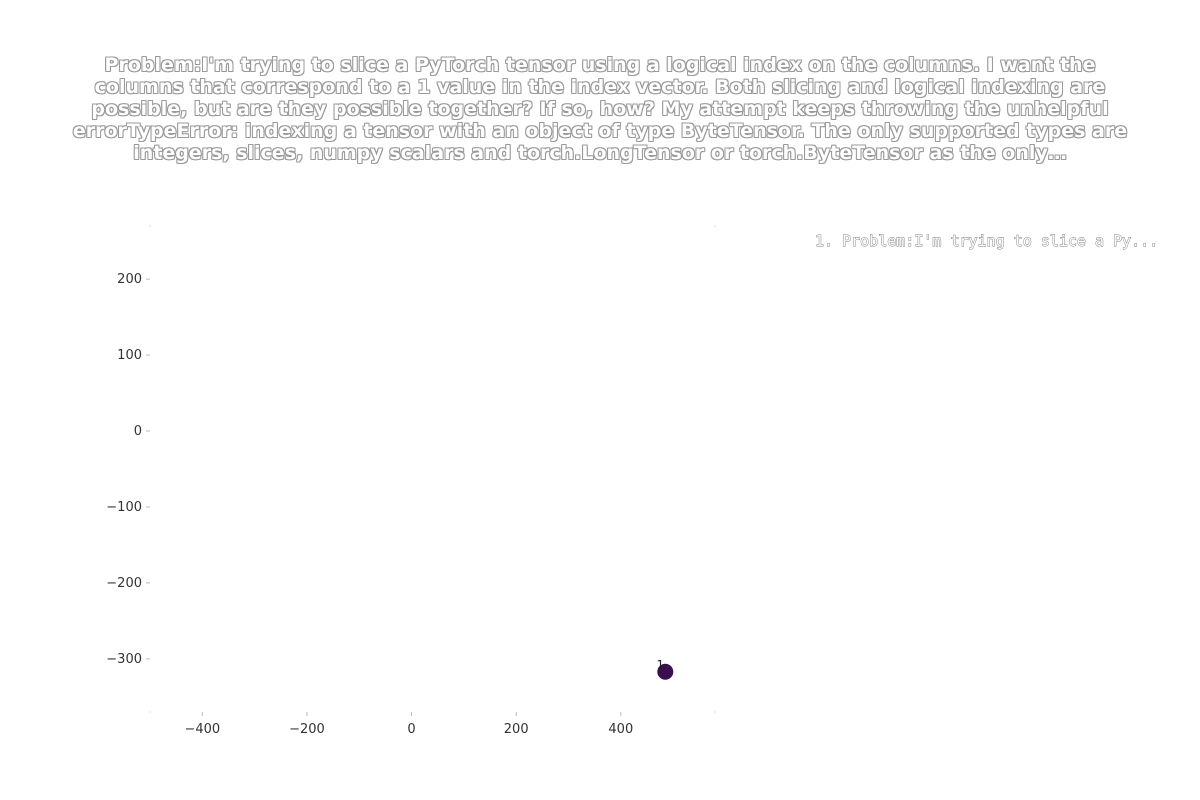 Image resolution: width=1200 pixels, height=800 pixels. What do you see at coordinates (411, 729) in the screenshot?
I see `x-tick-label: 0` at bounding box center [411, 729].